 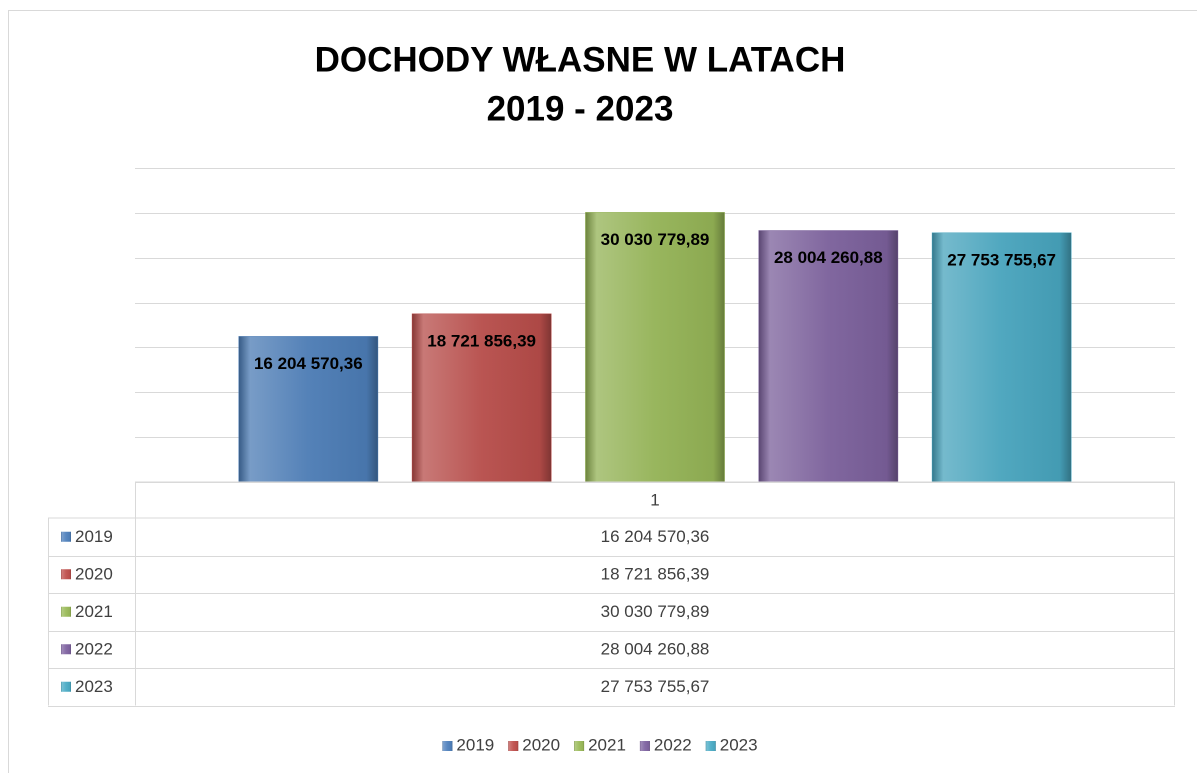 What do you see at coordinates (673, 744) in the screenshot?
I see `legend-label: 2022` at bounding box center [673, 744].